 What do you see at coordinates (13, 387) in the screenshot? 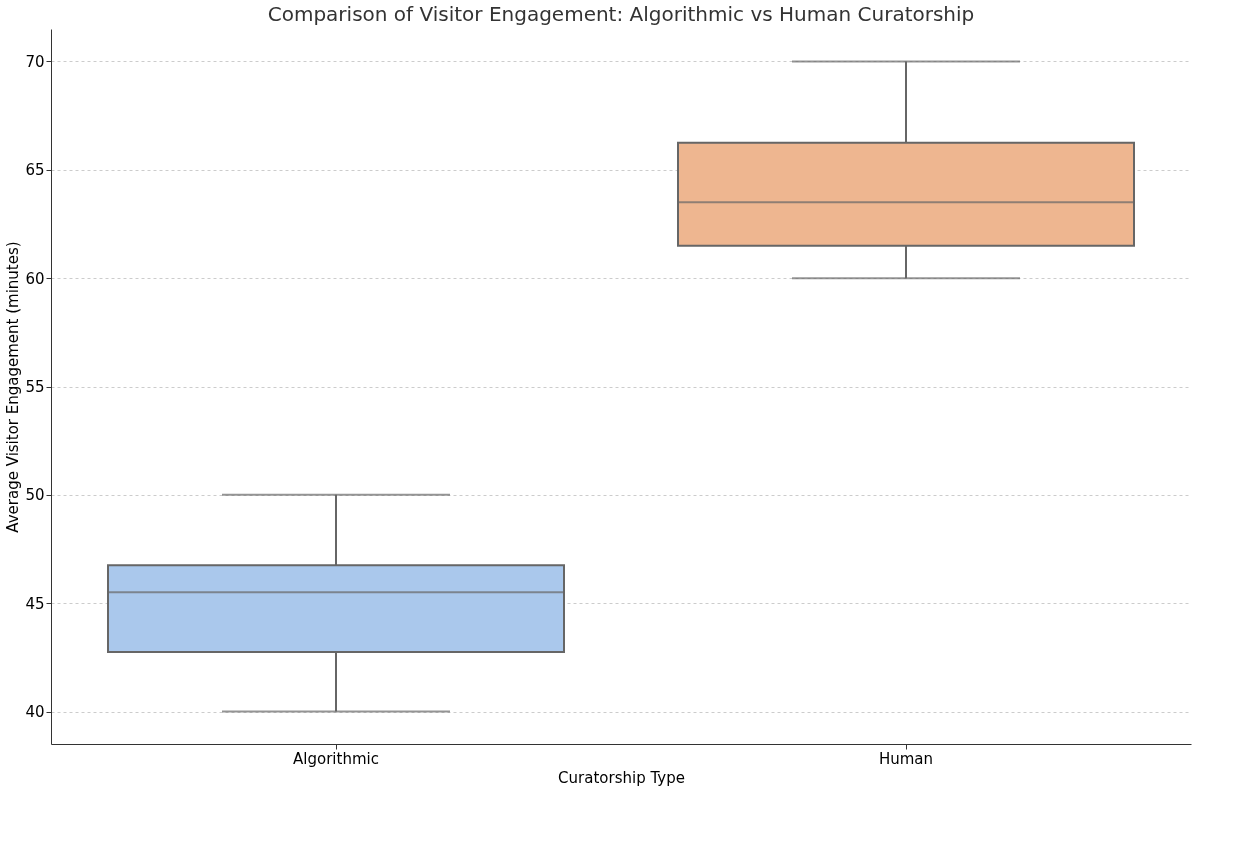
I see `y-axis-title: Average Visitor Engagement (minutes)` at bounding box center [13, 387].